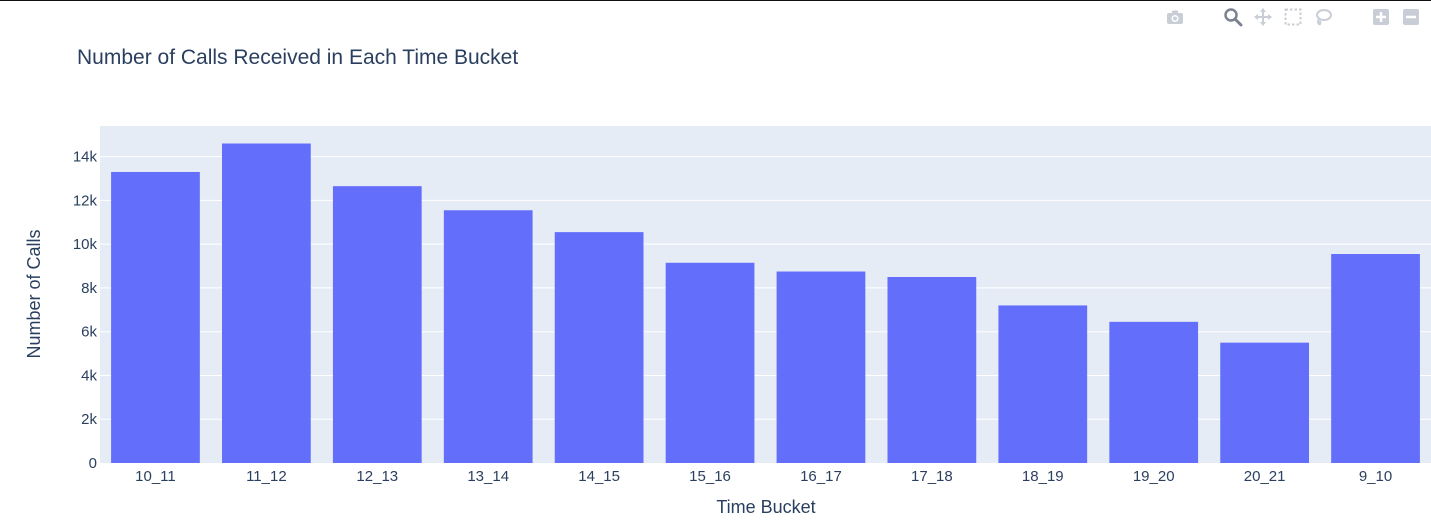  What do you see at coordinates (599, 476) in the screenshot?
I see `x-tick-label: 14_15` at bounding box center [599, 476].